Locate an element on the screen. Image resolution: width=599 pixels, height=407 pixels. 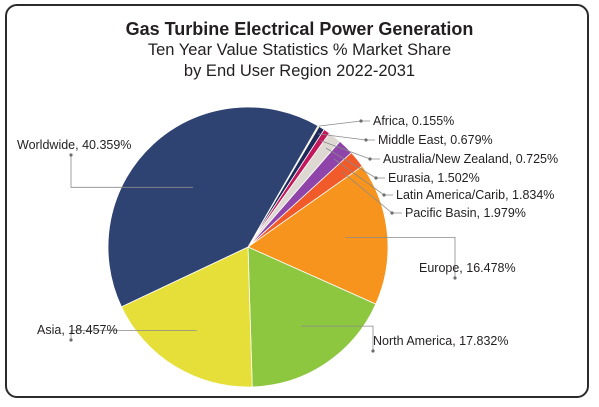
leader-dot-worldwide is located at coordinates (71, 155).